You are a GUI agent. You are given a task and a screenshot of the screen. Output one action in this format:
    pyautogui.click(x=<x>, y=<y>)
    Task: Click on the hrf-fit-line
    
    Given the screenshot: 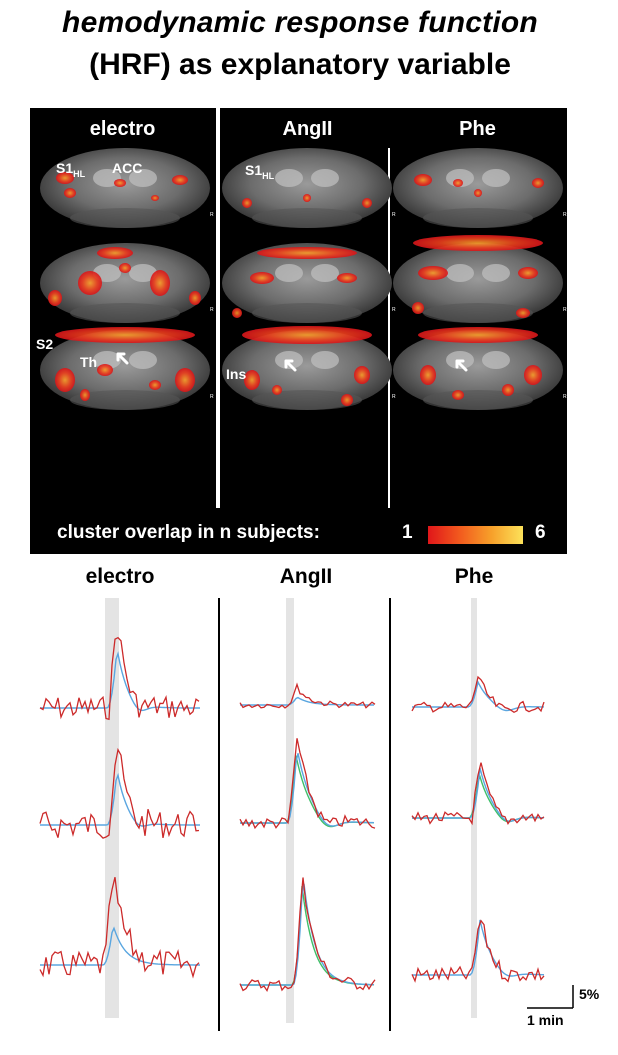 What is the action you would take?
    pyautogui.click(x=307, y=791)
    